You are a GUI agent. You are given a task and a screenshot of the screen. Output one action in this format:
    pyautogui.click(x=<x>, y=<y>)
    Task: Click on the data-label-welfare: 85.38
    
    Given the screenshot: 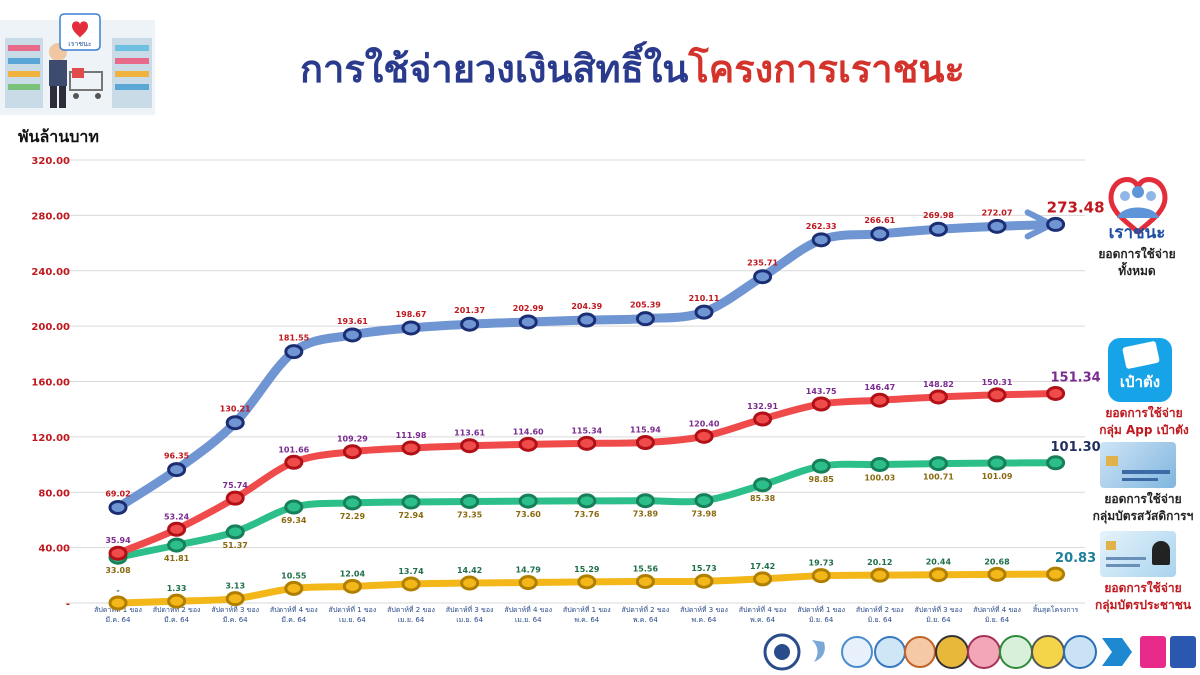 What is the action you would take?
    pyautogui.click(x=763, y=498)
    